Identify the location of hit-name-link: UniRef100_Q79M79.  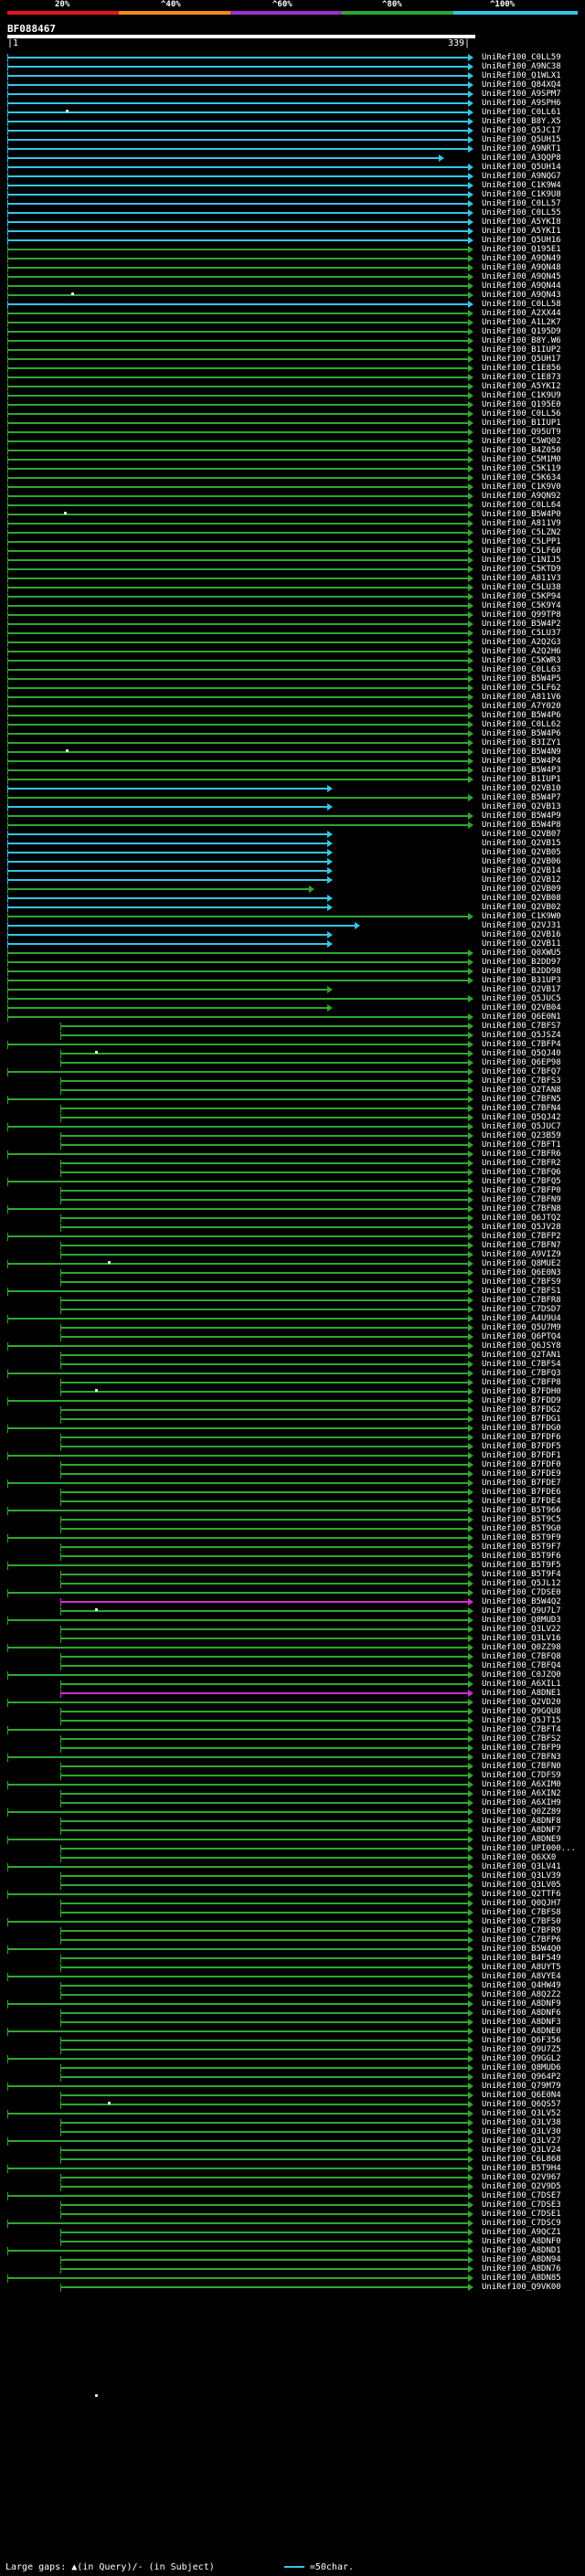
(521, 2086).